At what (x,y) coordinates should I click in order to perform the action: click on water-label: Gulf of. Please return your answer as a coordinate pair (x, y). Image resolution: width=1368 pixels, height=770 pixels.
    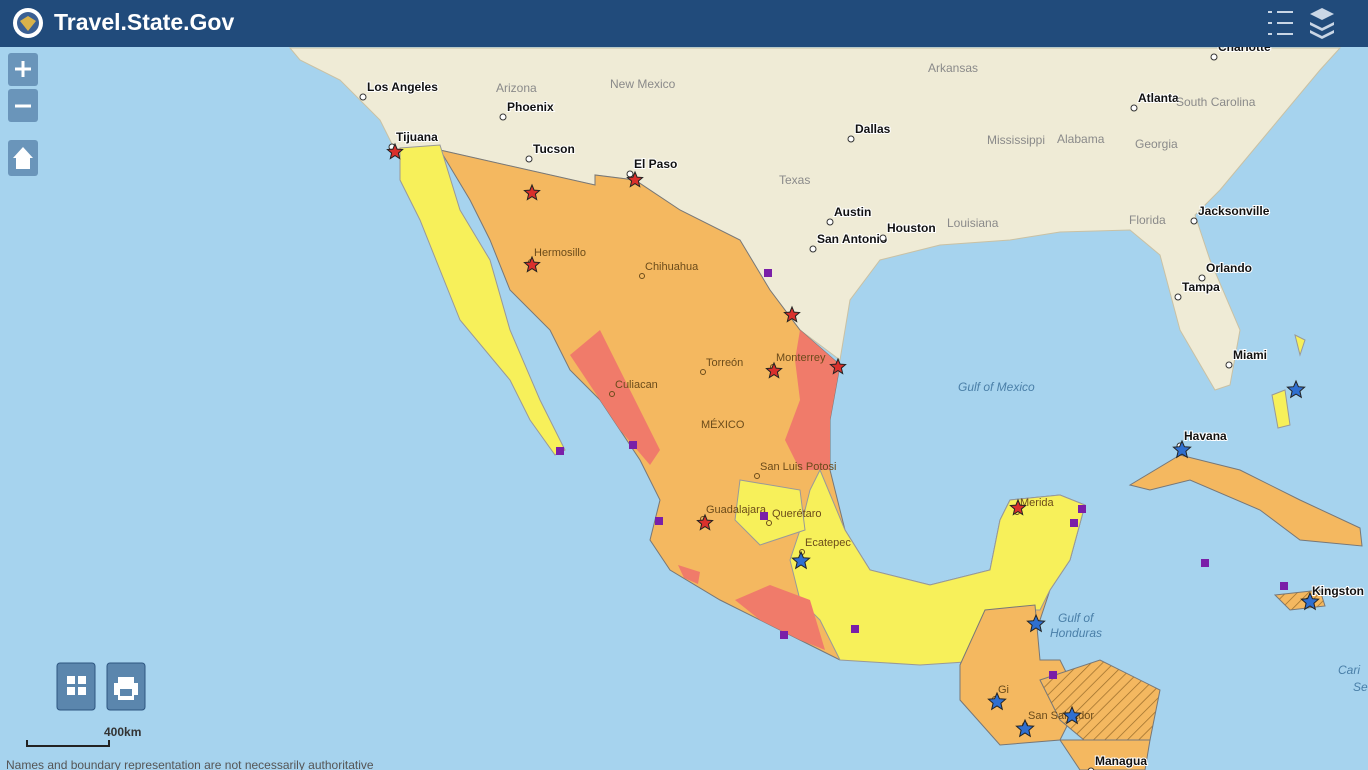
    Looking at the image, I should click on (1076, 618).